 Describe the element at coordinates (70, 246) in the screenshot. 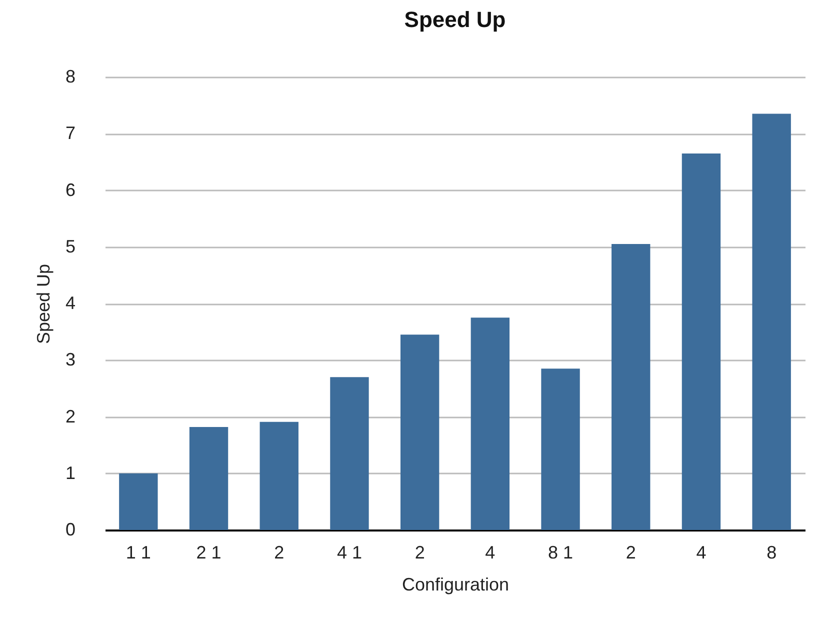

I see `y-tick-label: 5` at that location.